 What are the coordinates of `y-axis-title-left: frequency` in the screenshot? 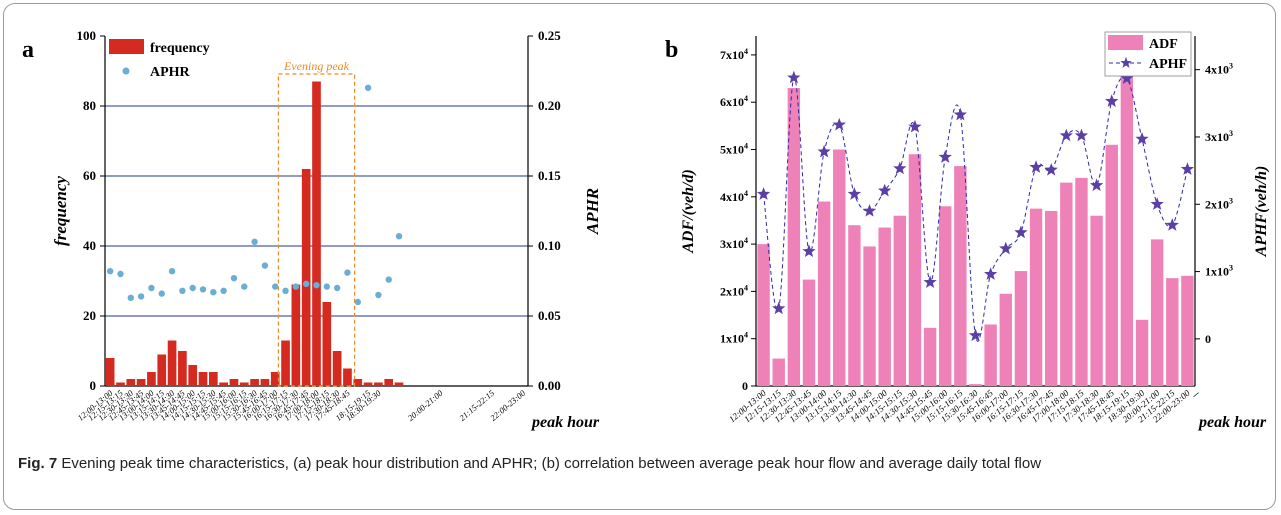 It's located at (60, 211).